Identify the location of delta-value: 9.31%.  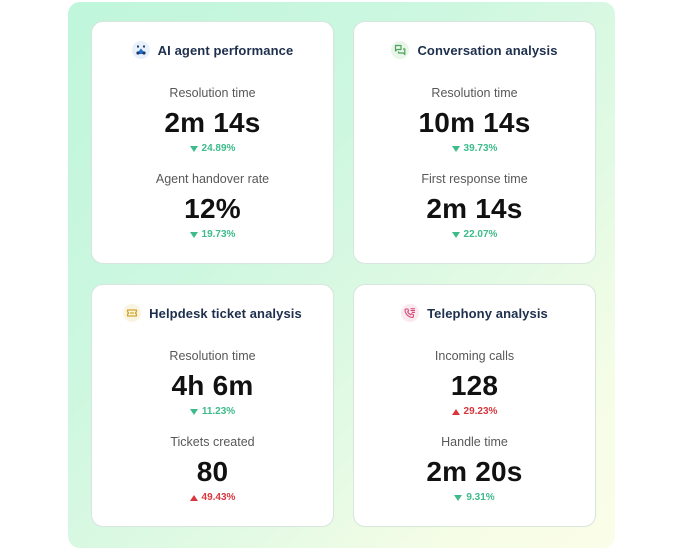
(480, 497).